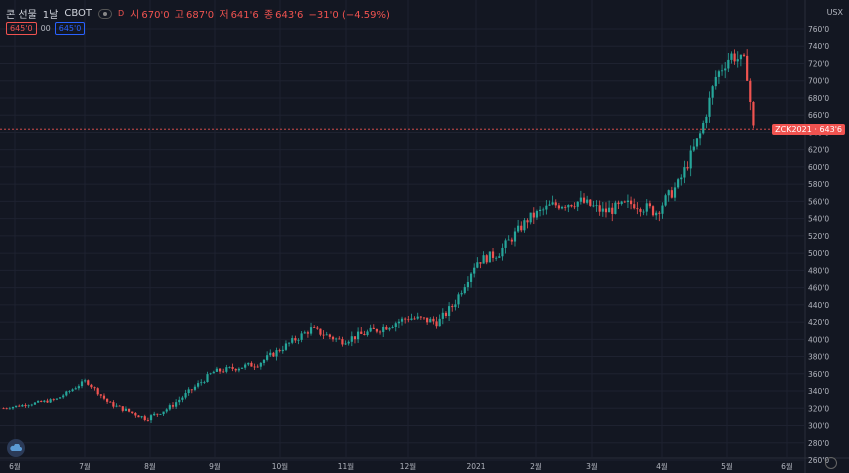  What do you see at coordinates (21, 28) in the screenshot?
I see `bid-pill: 645'0` at bounding box center [21, 28].